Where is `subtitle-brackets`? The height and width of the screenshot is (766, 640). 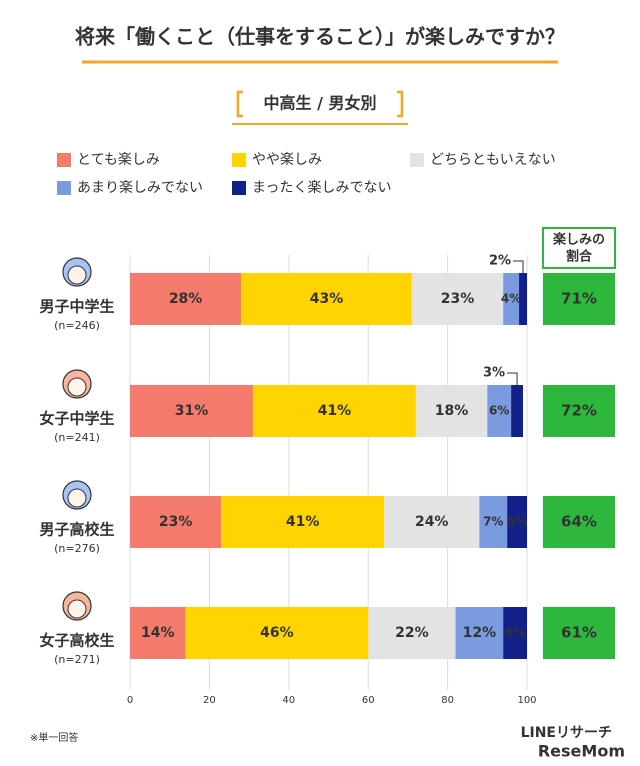
subtitle-brackets is located at coordinates (320, 104).